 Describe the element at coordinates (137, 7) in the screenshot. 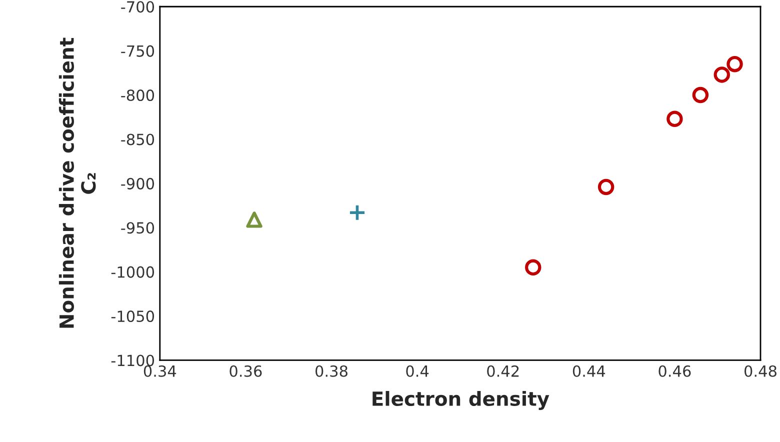

I see `y-tick-label: -700` at that location.